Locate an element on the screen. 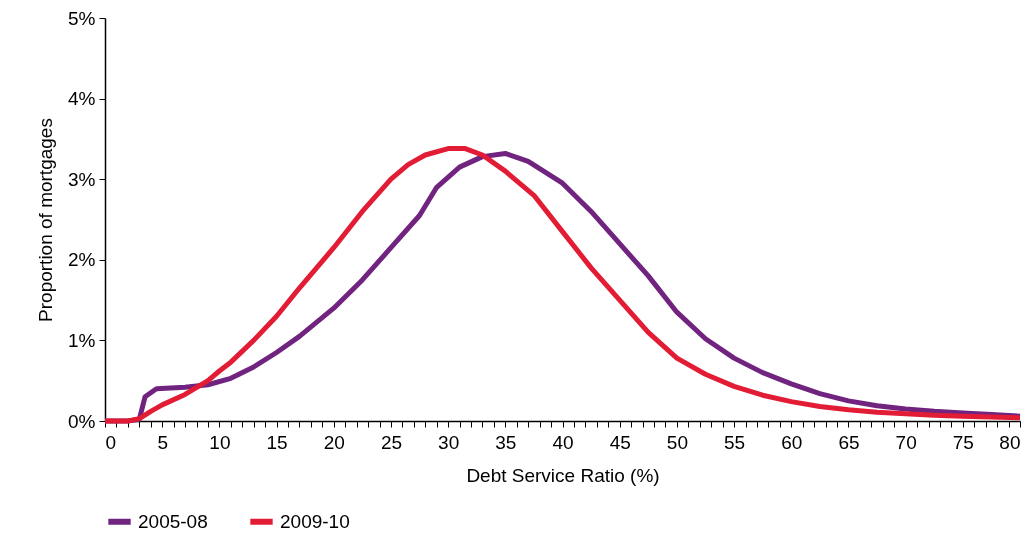  y-tick-label: 1% is located at coordinates (82, 340).